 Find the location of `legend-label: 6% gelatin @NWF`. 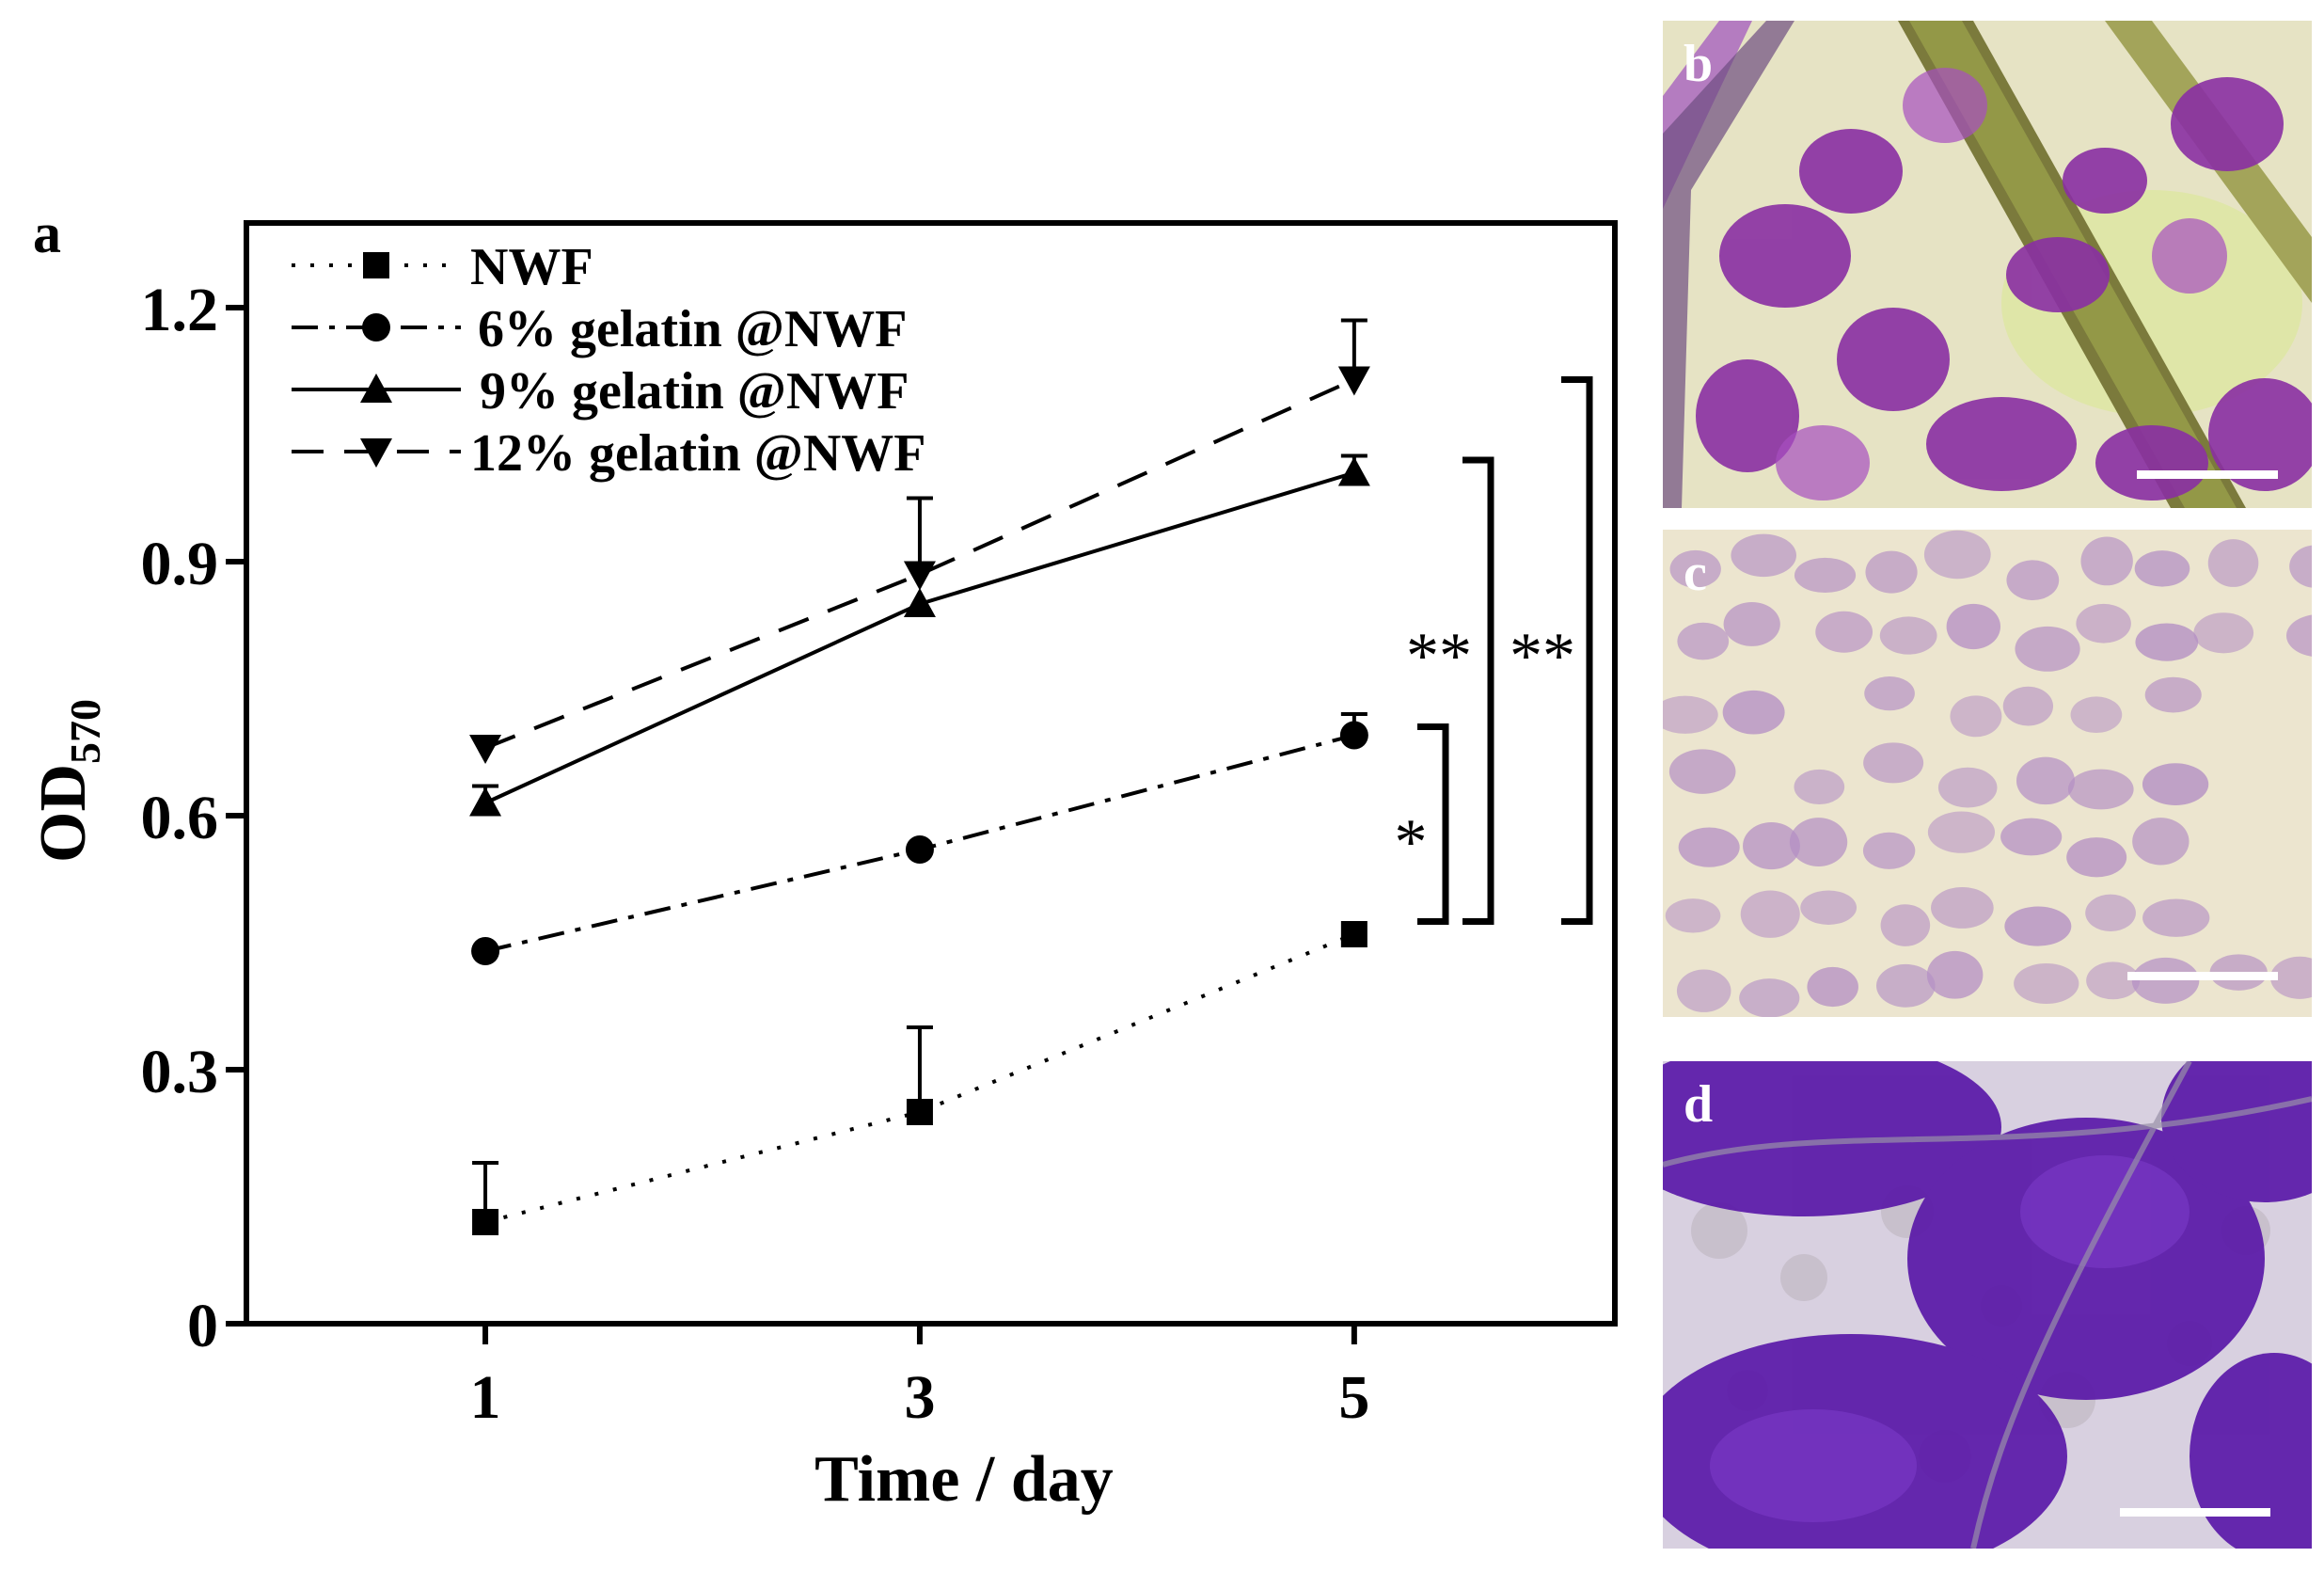

legend-label: 6% gelatin @NWF is located at coordinates (693, 329).